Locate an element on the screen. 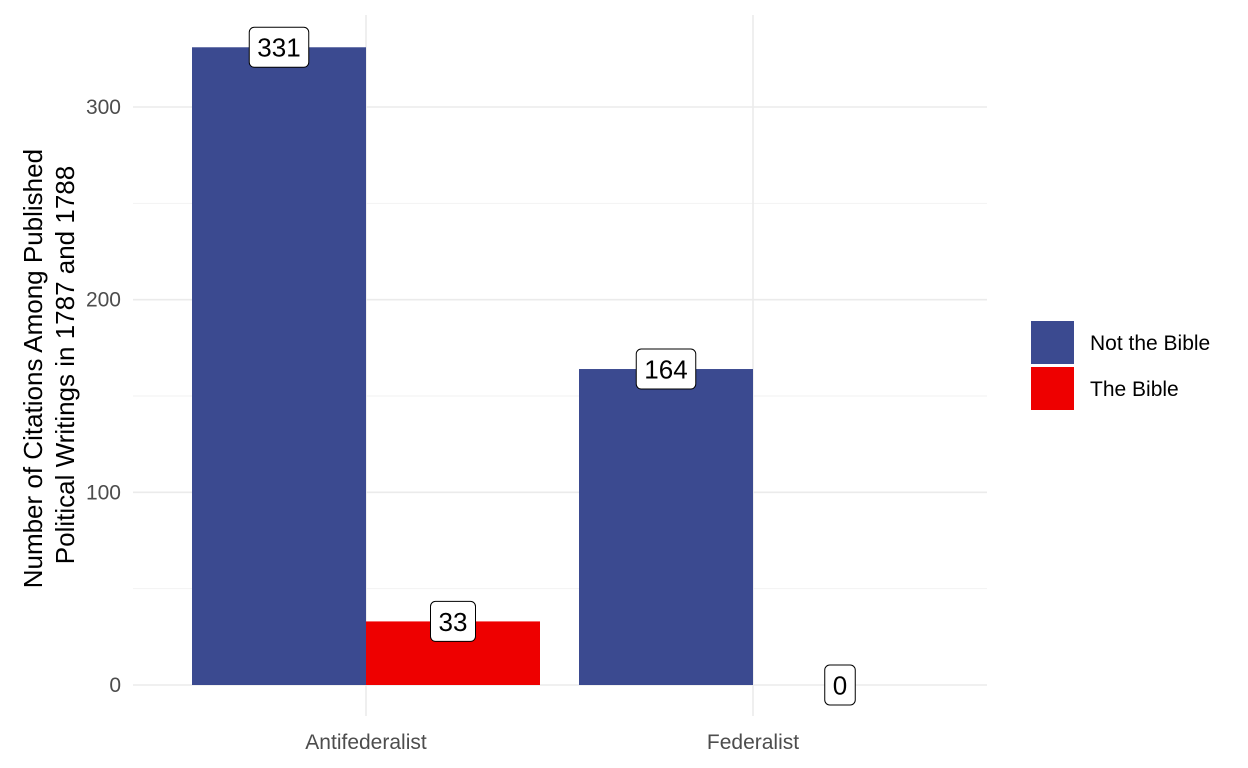 The image size is (1248, 768). data-label: 331 is located at coordinates (279, 47).